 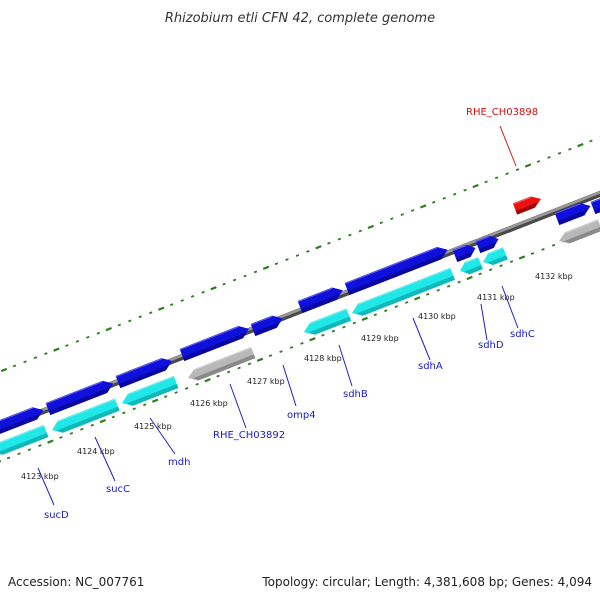 What do you see at coordinates (496, 251) in the screenshot?
I see `gene-sdhc-reverse-highlight` at bounding box center [496, 251].